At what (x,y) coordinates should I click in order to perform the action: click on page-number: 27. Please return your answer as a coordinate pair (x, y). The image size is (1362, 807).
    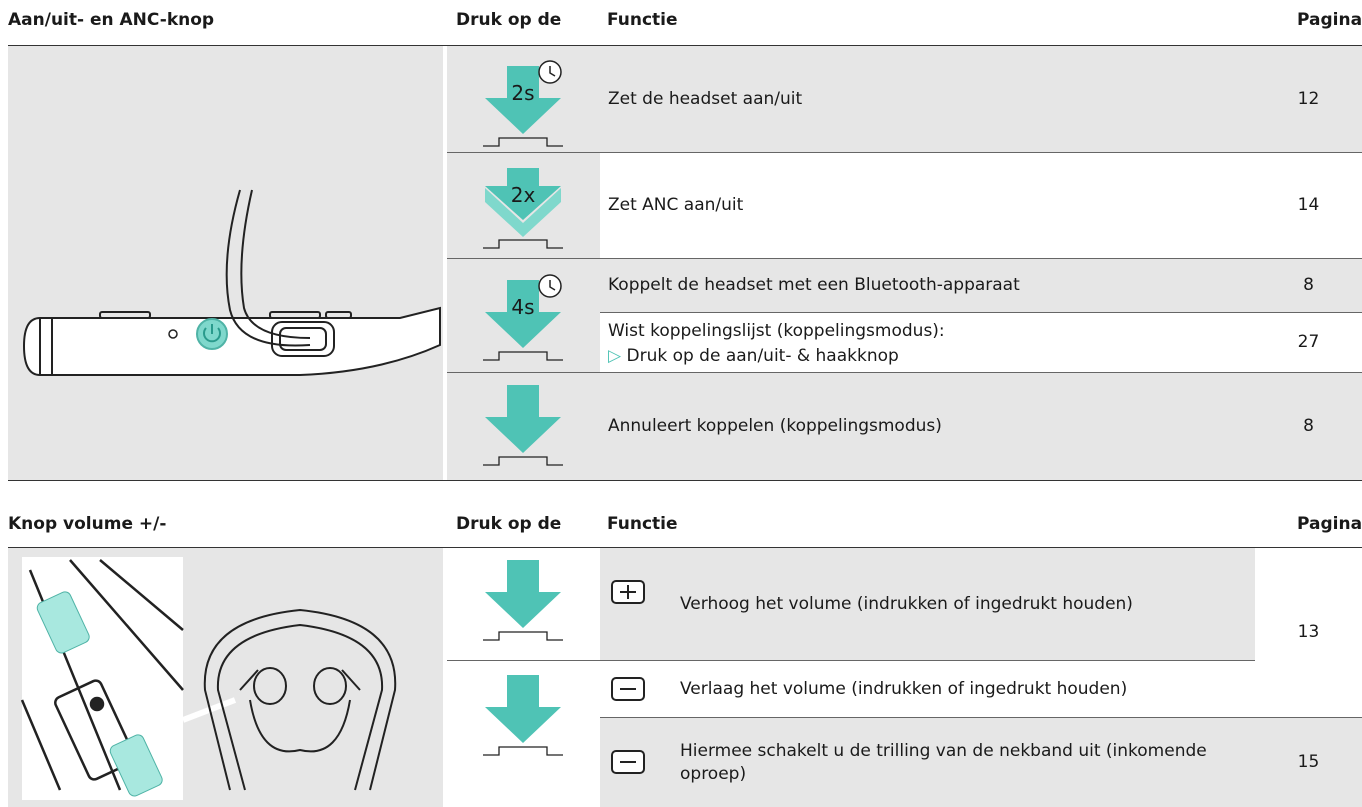
    Looking at the image, I should click on (1308, 342).